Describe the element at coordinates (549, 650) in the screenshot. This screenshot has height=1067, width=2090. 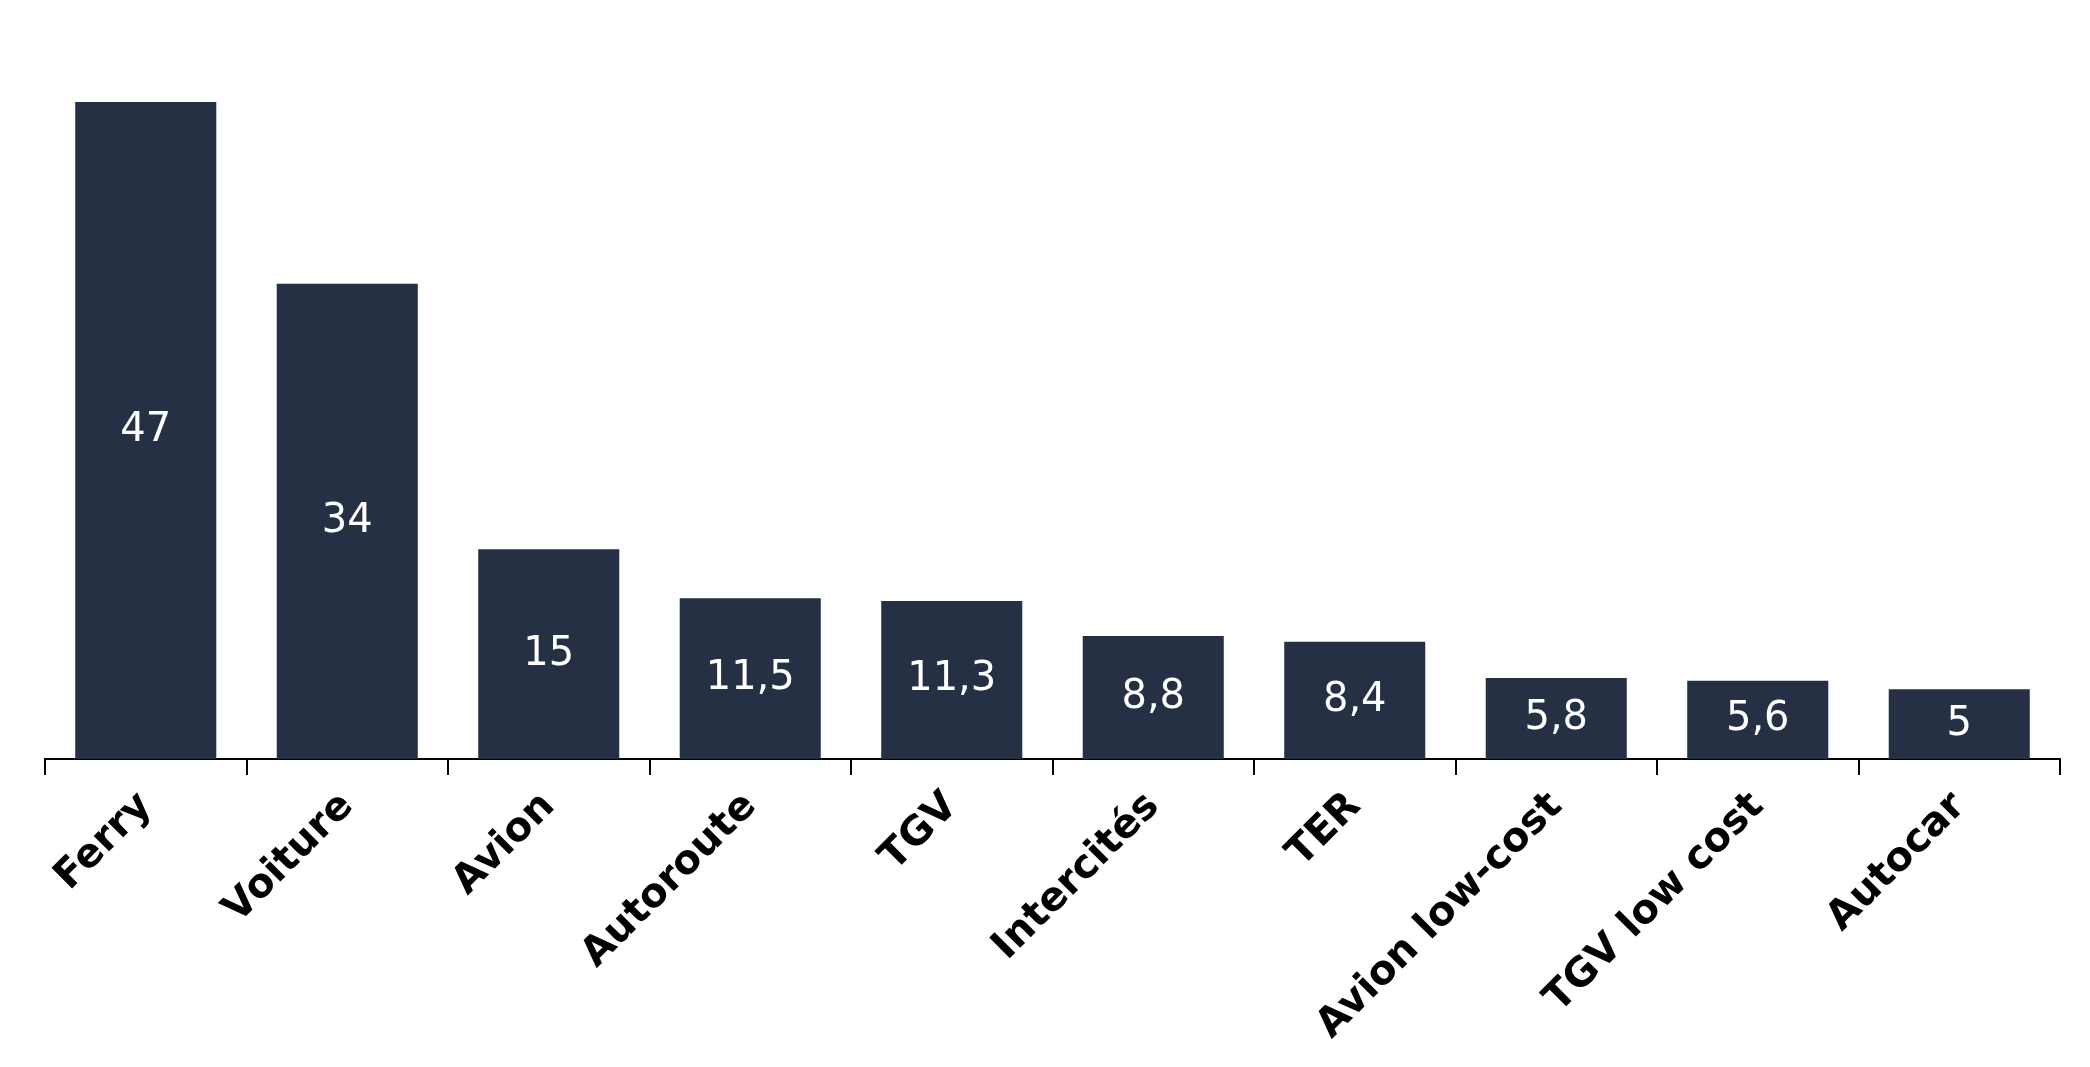
I see `data-label: 15` at that location.